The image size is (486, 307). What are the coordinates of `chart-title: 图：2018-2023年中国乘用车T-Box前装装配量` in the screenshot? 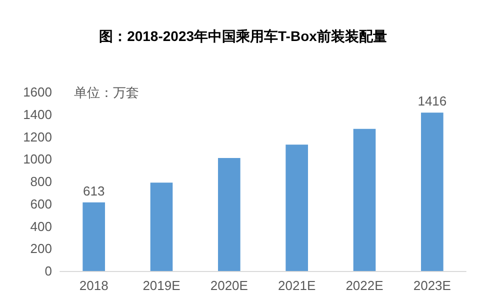 It's located at (243, 36).